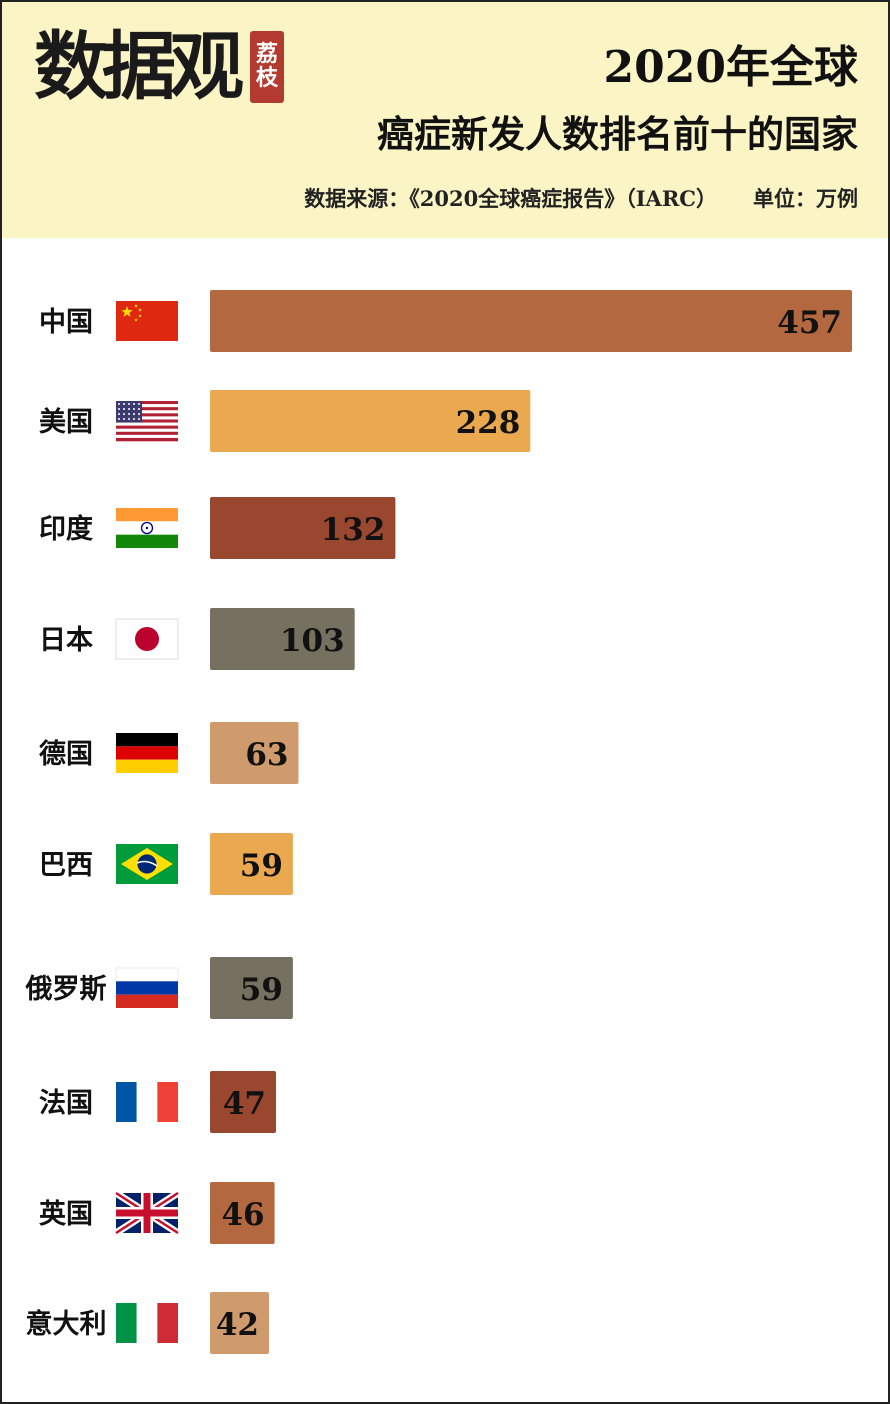 This screenshot has height=1404, width=890. I want to click on china-flag-icon, so click(147, 321).